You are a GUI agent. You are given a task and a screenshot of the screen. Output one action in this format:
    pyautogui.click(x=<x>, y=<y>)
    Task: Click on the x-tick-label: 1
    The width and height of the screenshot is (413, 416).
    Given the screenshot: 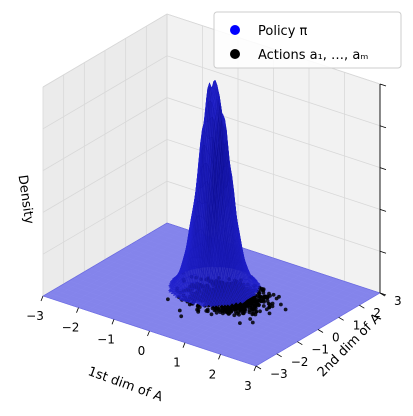 What is the action you would take?
    pyautogui.click(x=177, y=363)
    